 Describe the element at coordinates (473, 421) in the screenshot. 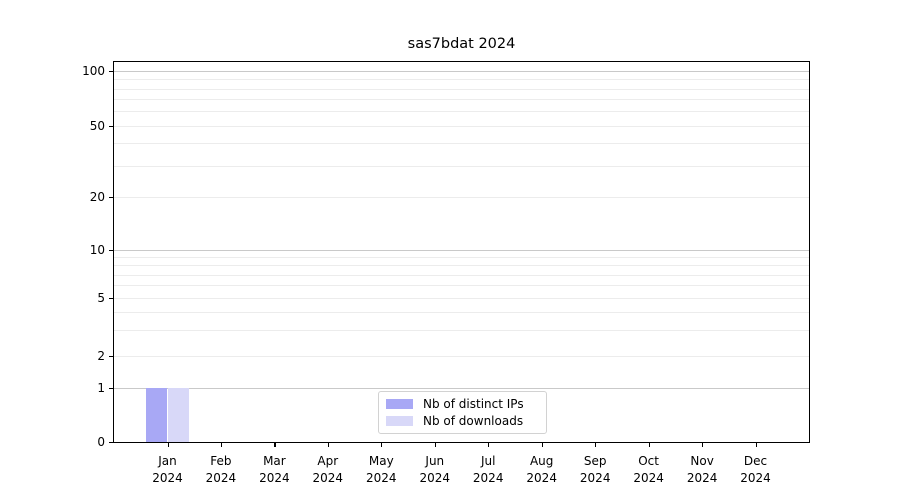

I see `legend-label-downloads: Nb of downloads` at that location.